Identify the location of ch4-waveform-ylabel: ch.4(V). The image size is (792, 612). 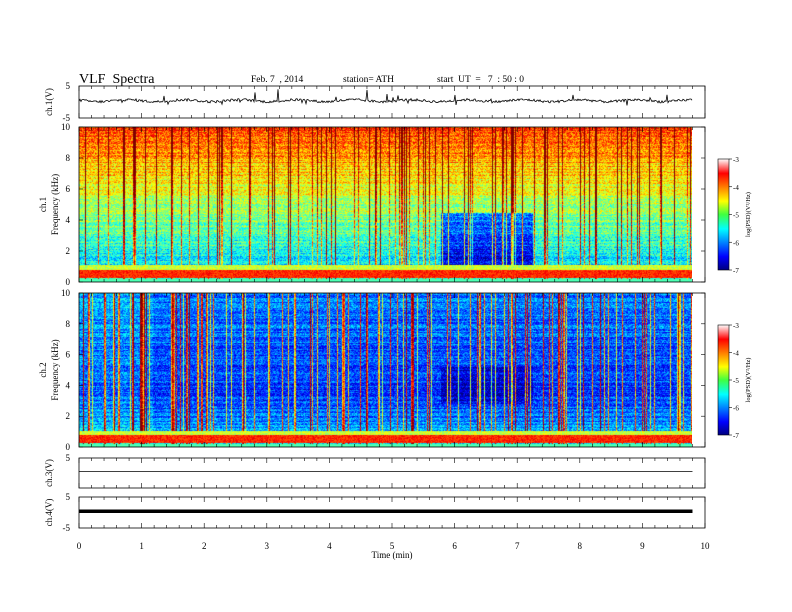
(49, 513).